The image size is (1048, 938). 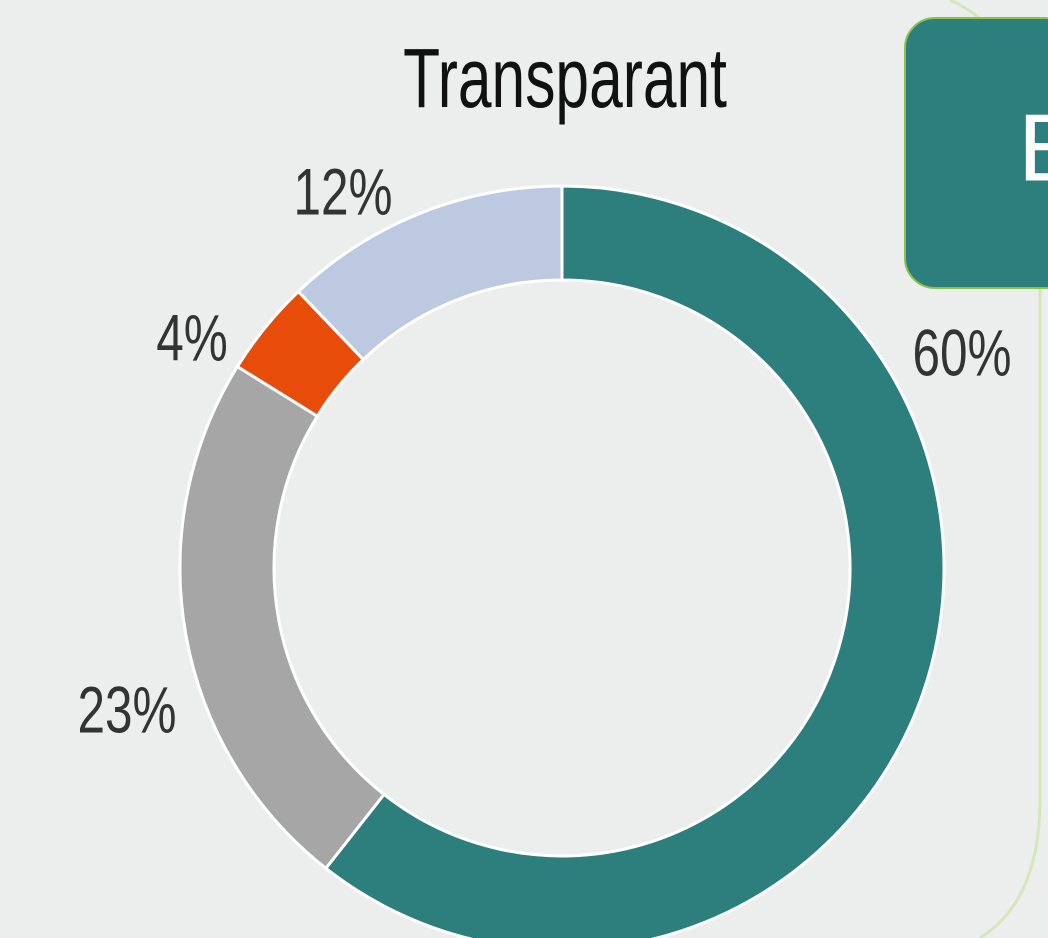 I want to click on data-label: 23%, so click(x=126, y=711).